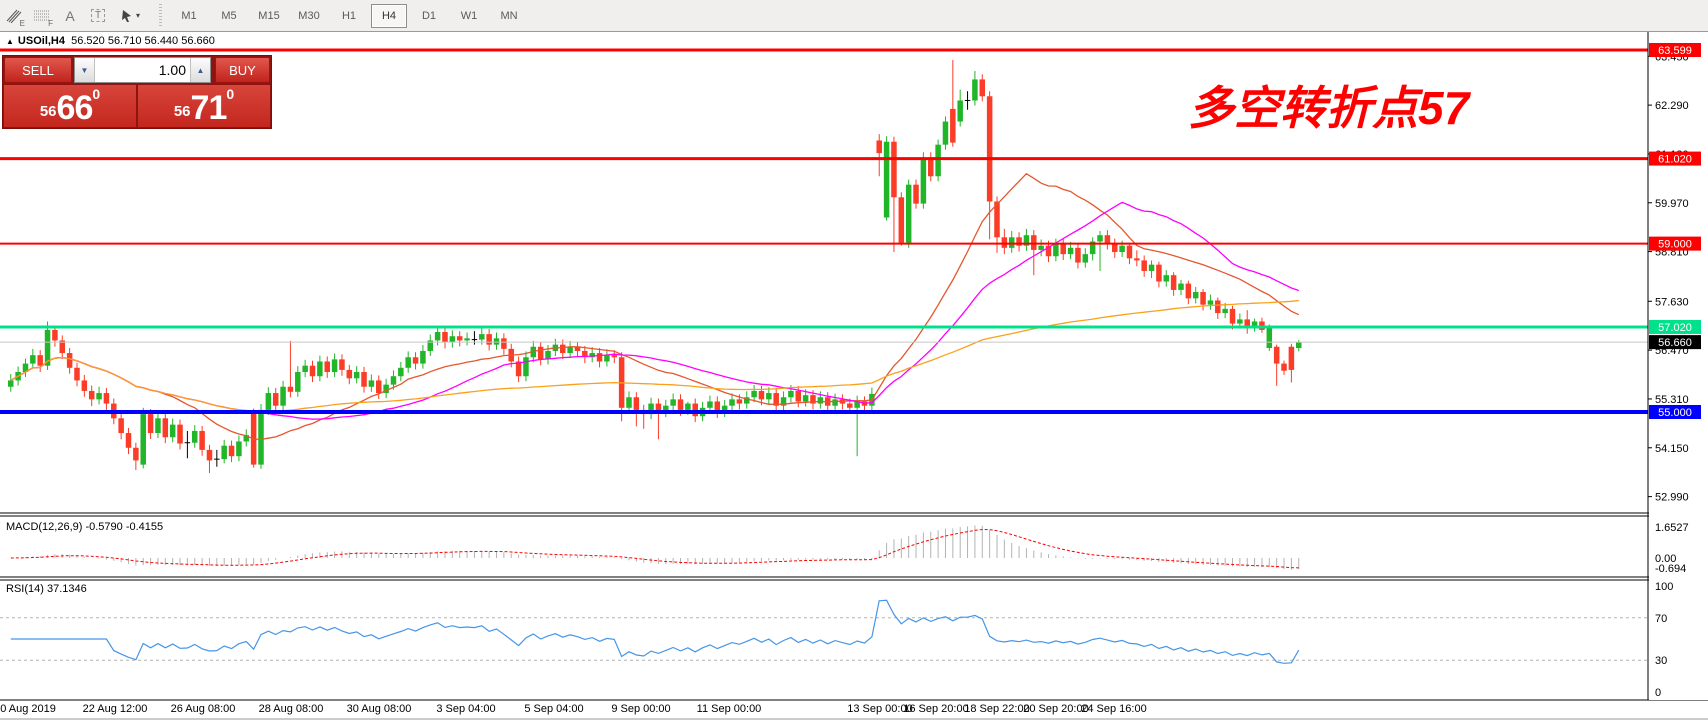 The width and height of the screenshot is (1708, 727). What do you see at coordinates (42, 16) in the screenshot?
I see `fibonacci-tool-button: F` at bounding box center [42, 16].